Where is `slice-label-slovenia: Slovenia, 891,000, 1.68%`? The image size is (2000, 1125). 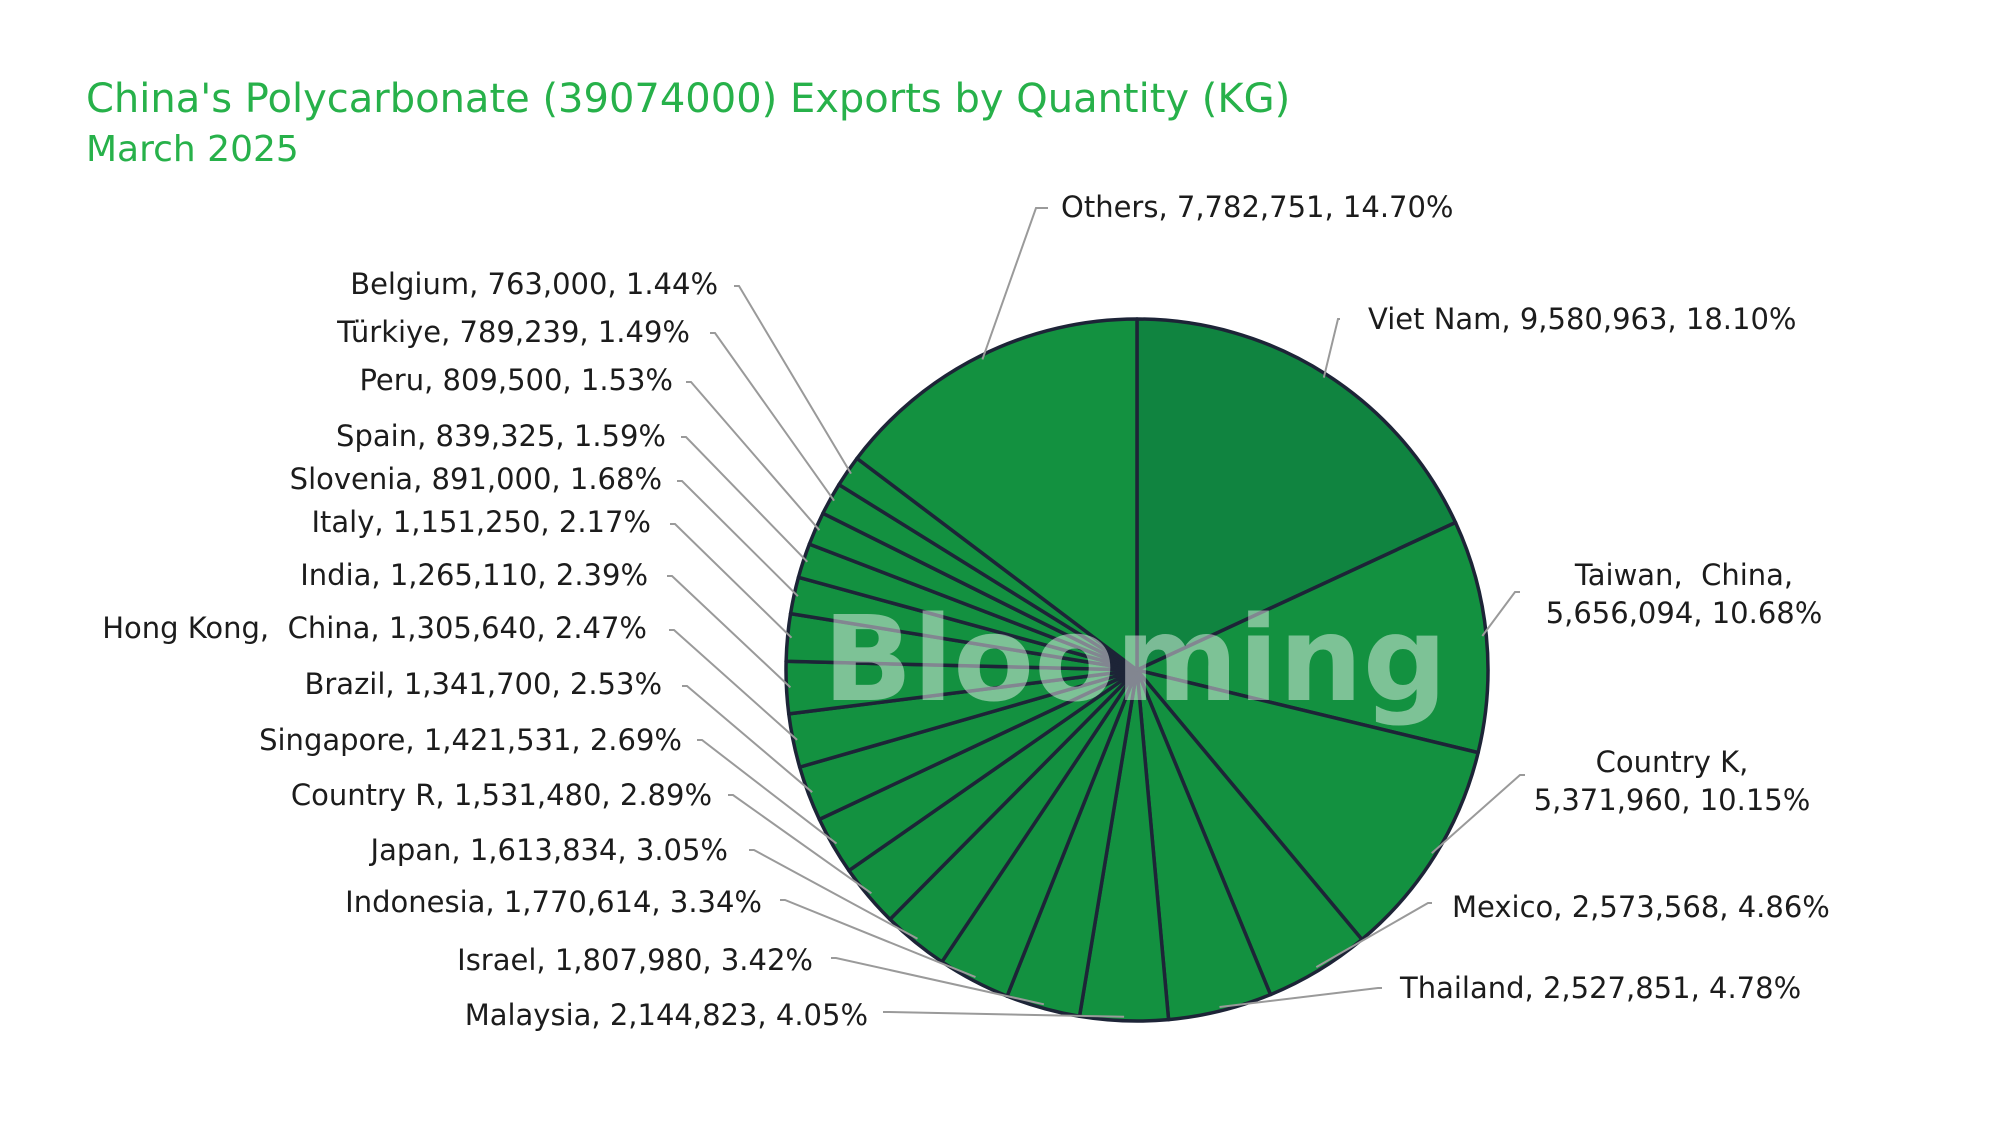 slice-label-slovenia: Slovenia, 891,000, 1.68% is located at coordinates (476, 479).